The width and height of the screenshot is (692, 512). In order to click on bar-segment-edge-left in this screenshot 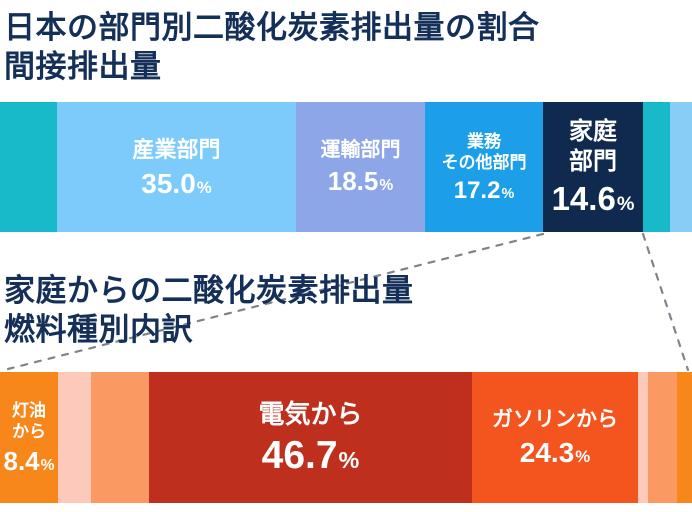, I will do `click(28, 167)`.